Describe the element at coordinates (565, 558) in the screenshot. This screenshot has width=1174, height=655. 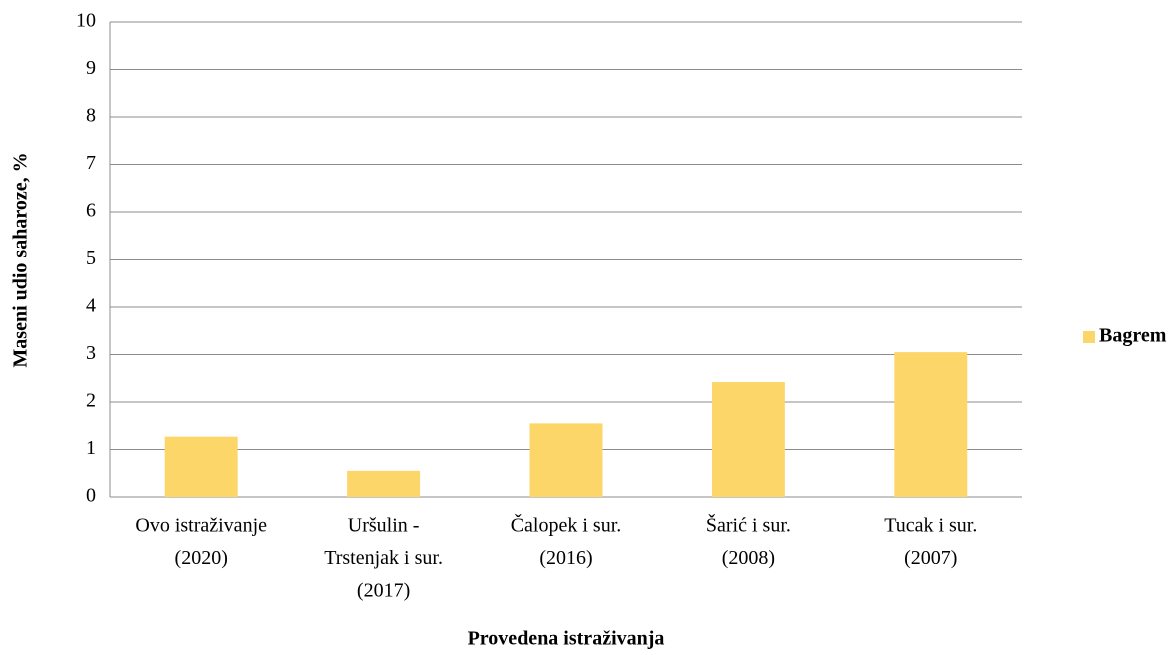
I see `x-tick-label: (2016)` at that location.